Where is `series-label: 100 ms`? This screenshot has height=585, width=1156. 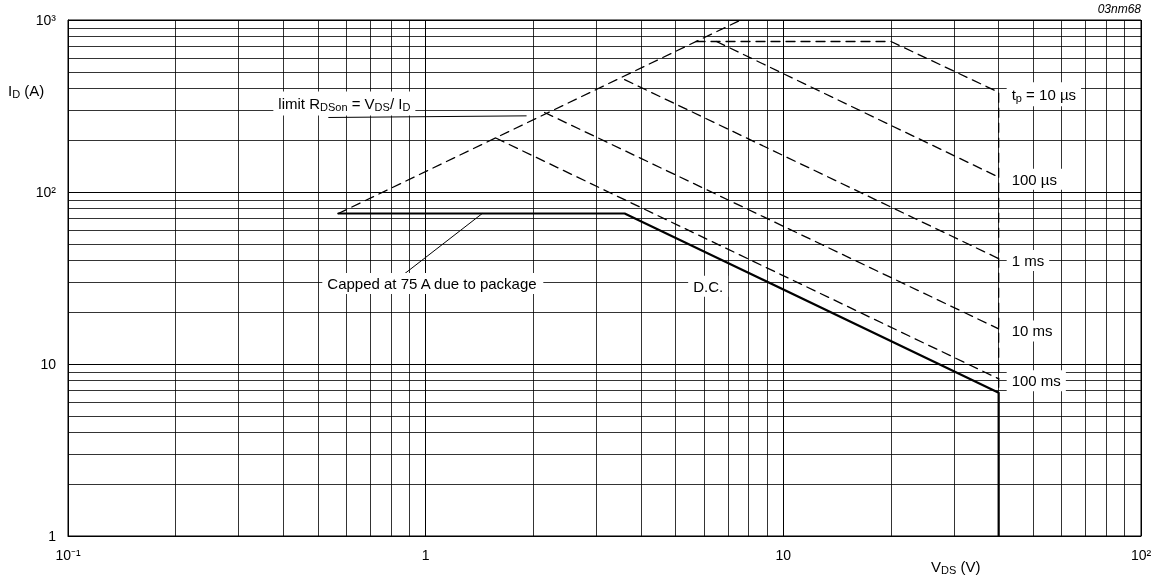 series-label: 100 ms is located at coordinates (1036, 381).